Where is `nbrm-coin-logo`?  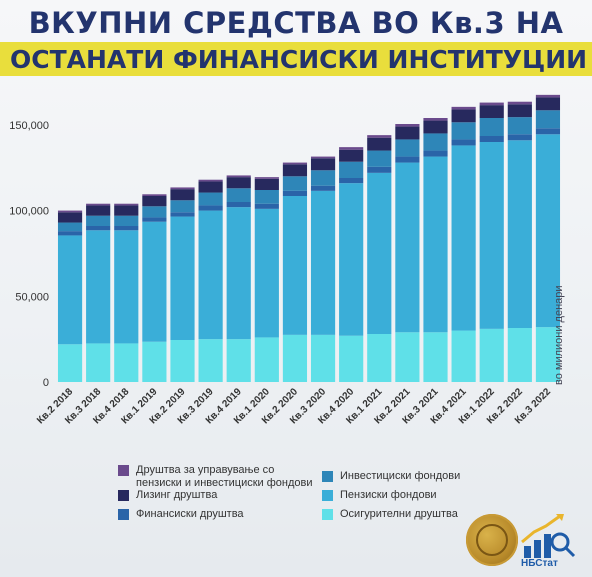 nbrm-coin-logo is located at coordinates (492, 540).